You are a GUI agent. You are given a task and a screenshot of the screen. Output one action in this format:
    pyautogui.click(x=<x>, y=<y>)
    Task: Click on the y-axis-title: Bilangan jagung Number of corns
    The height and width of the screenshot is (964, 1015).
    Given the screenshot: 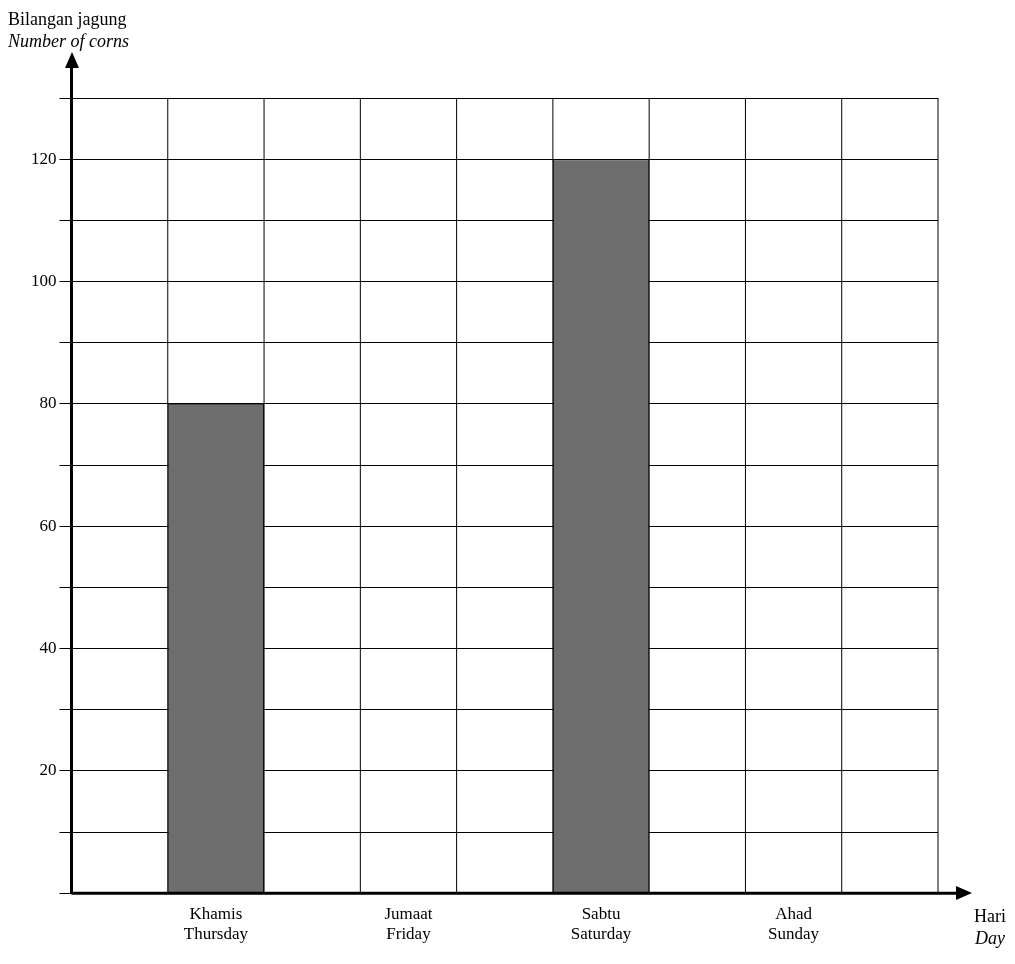 What is the action you would take?
    pyautogui.click(x=68, y=30)
    